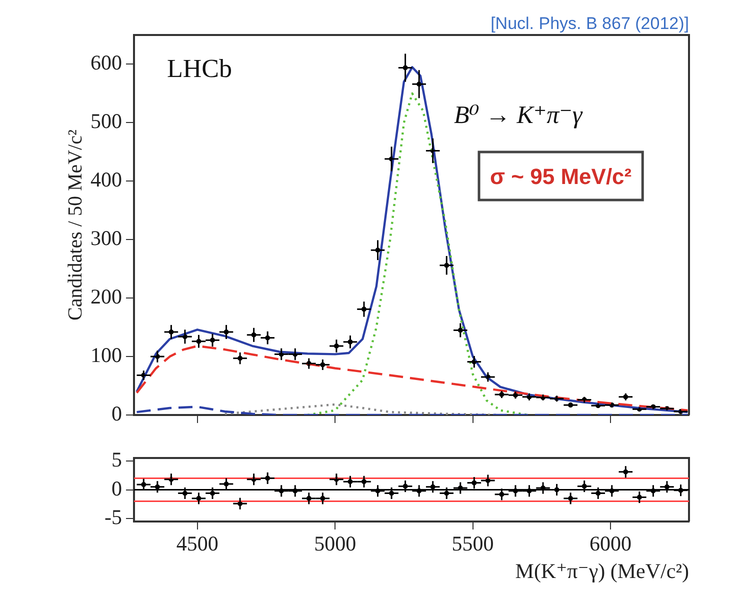  Describe the element at coordinates (106, 238) in the screenshot. I see `y-tick-label: 300` at that location.